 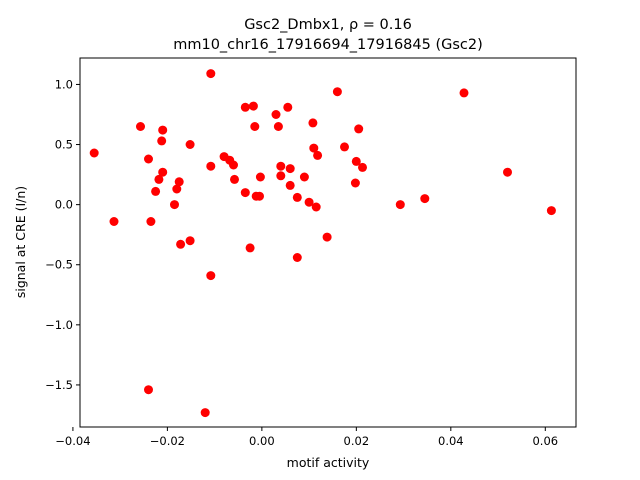 I want to click on chart-title-line1: Gsc2_Dmbx1, ρ = 0.16, so click(x=328, y=25).